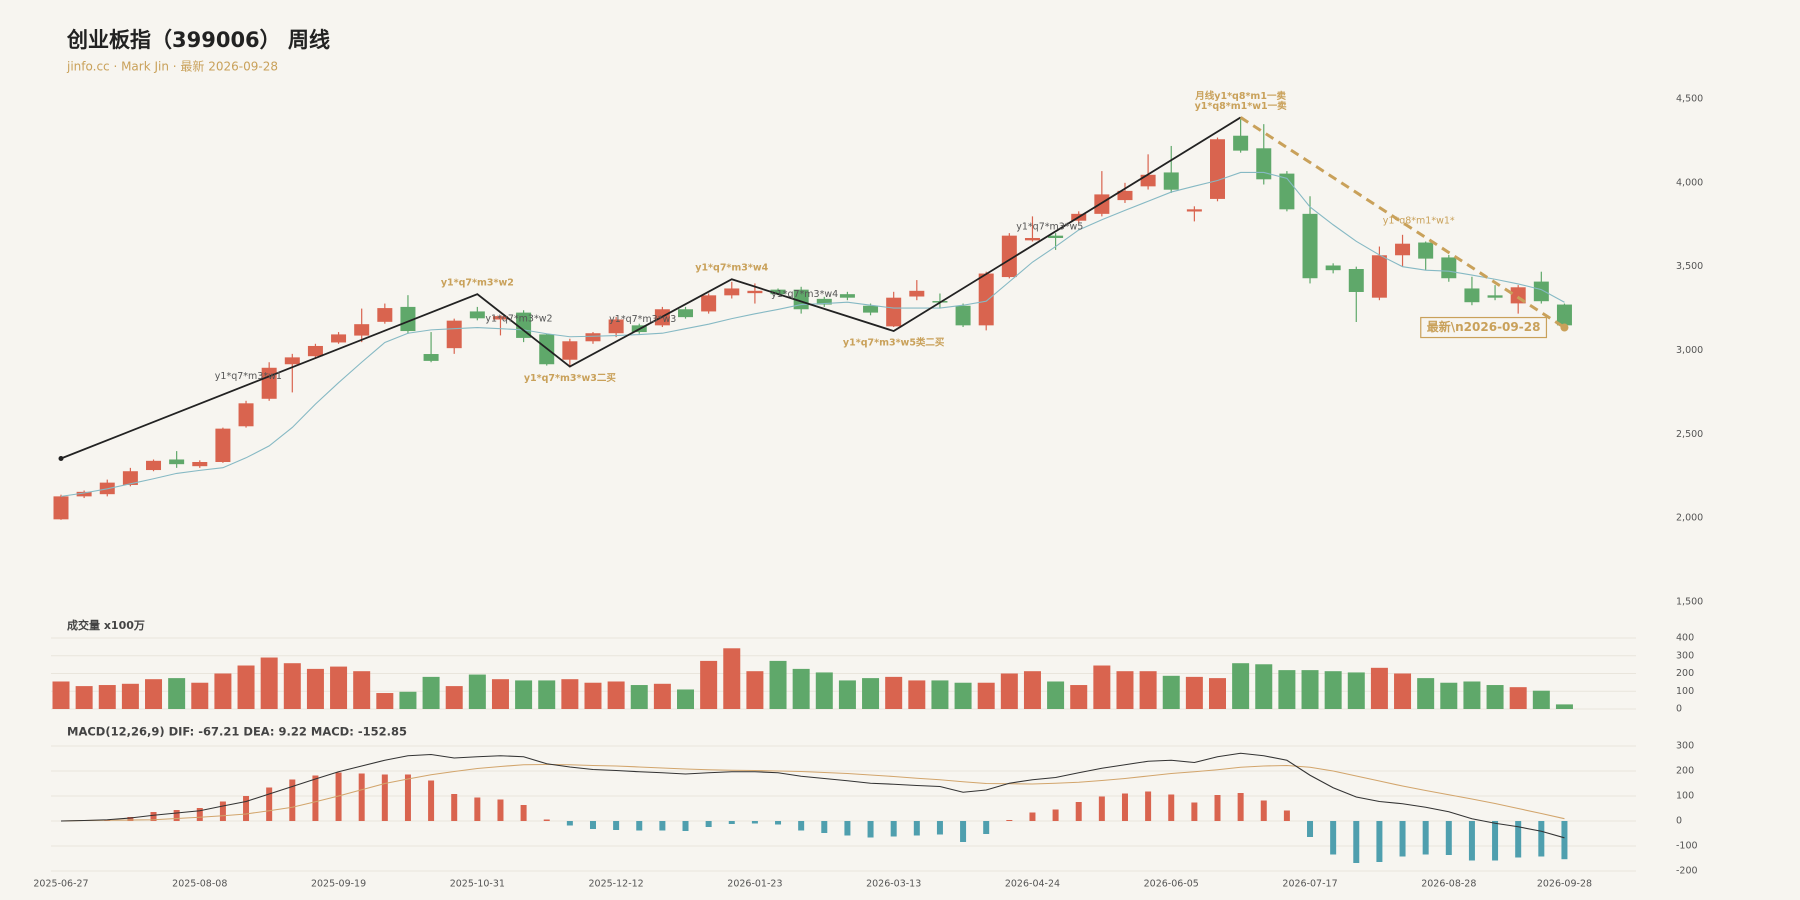  What do you see at coordinates (1689, 182) in the screenshot?
I see `y-tick-label: 4,000` at bounding box center [1689, 182].